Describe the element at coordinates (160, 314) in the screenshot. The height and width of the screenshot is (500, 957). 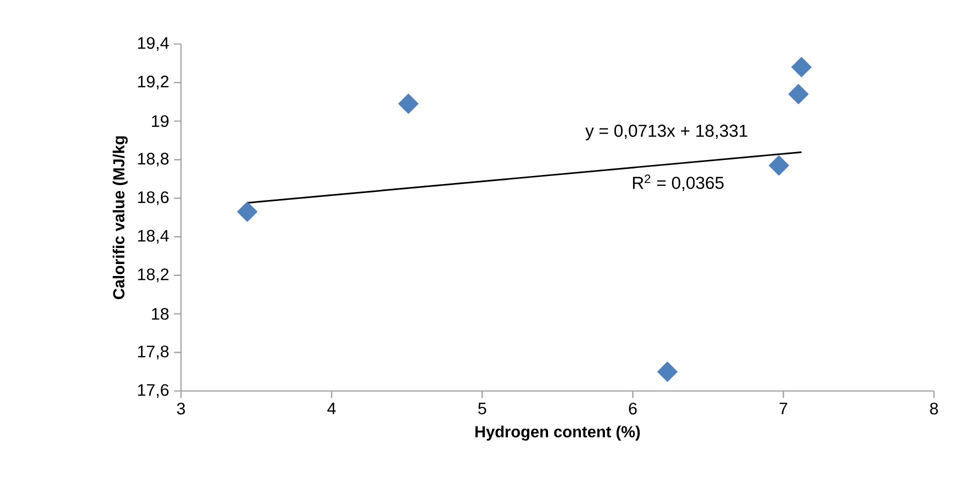
I see `y-tick-label: 18` at that location.